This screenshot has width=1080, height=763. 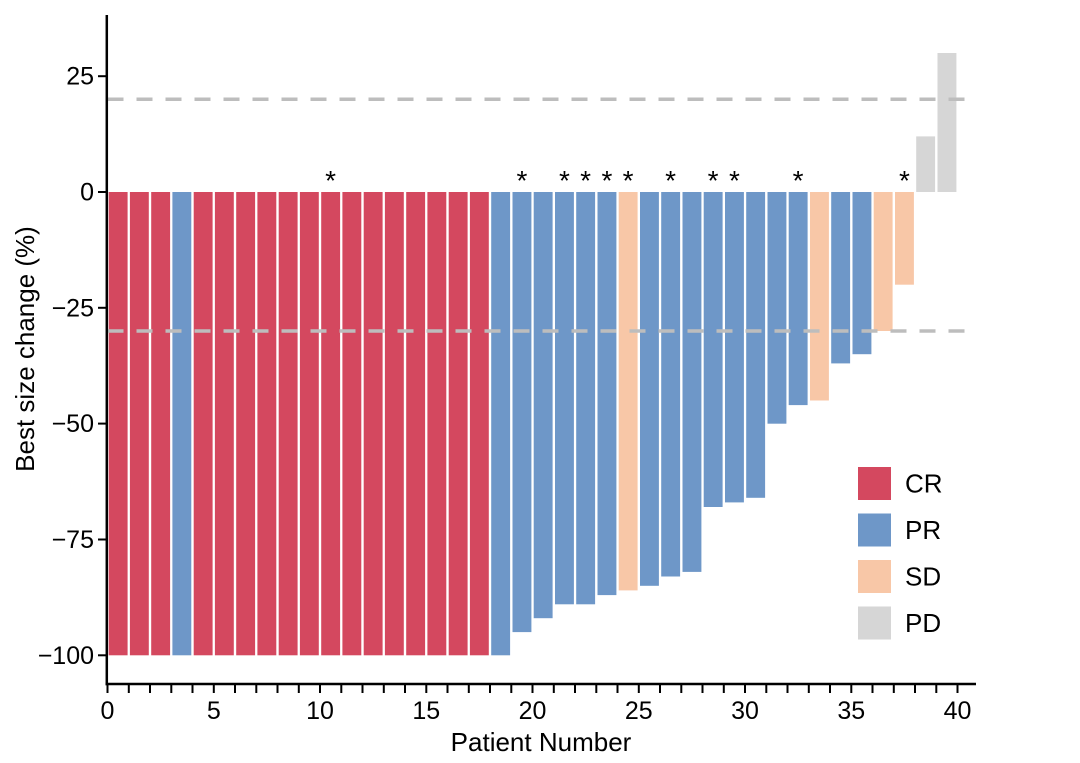 What do you see at coordinates (874, 483) in the screenshot?
I see `legend-swatch-cr` at bounding box center [874, 483].